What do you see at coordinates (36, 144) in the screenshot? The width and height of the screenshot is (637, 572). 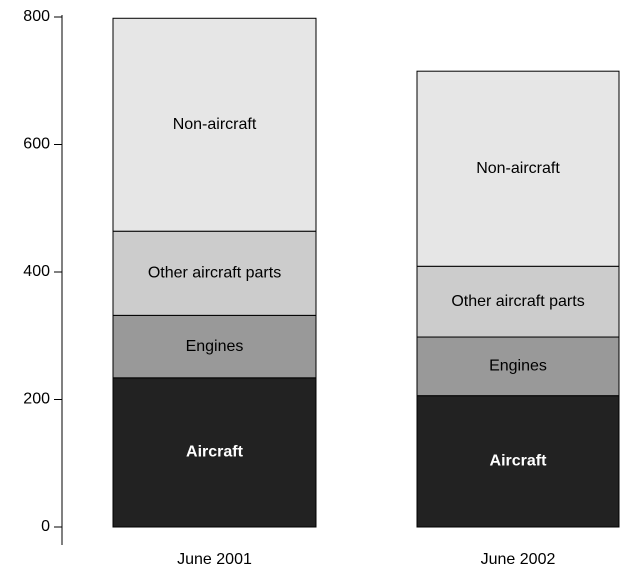 I see `y-tick-label: 600` at bounding box center [36, 144].